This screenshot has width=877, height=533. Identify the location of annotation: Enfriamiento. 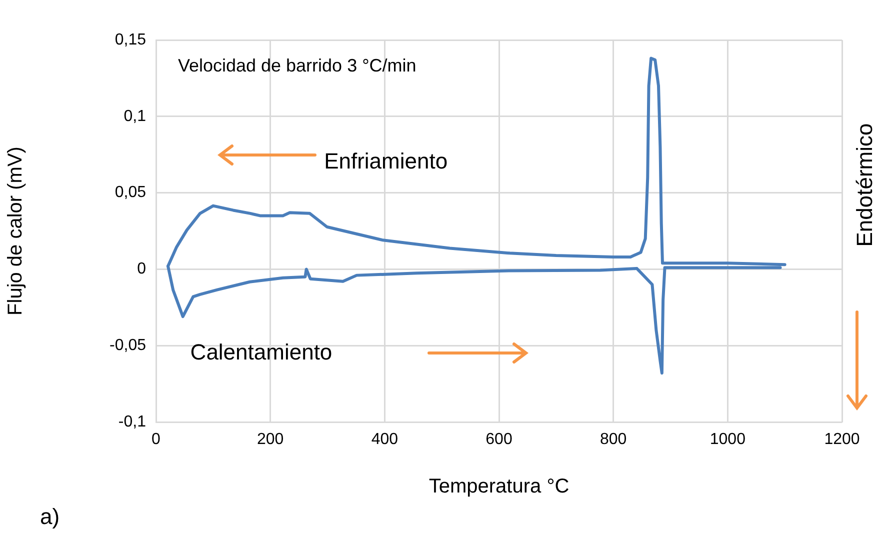
(386, 161).